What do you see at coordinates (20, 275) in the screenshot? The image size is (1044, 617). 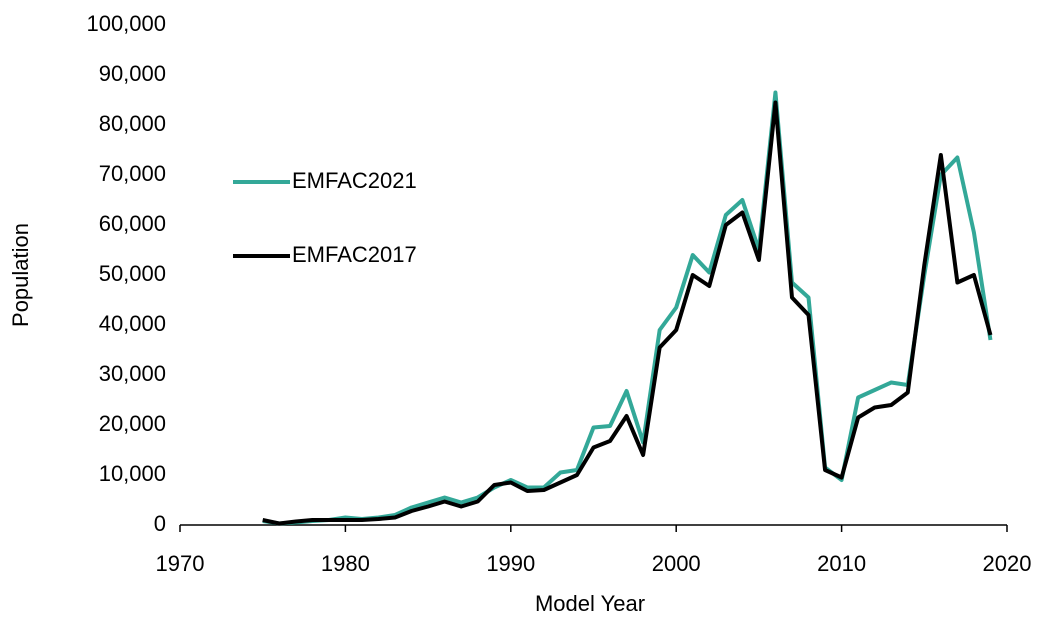 I see `y-axis-label: Population` at bounding box center [20, 275].